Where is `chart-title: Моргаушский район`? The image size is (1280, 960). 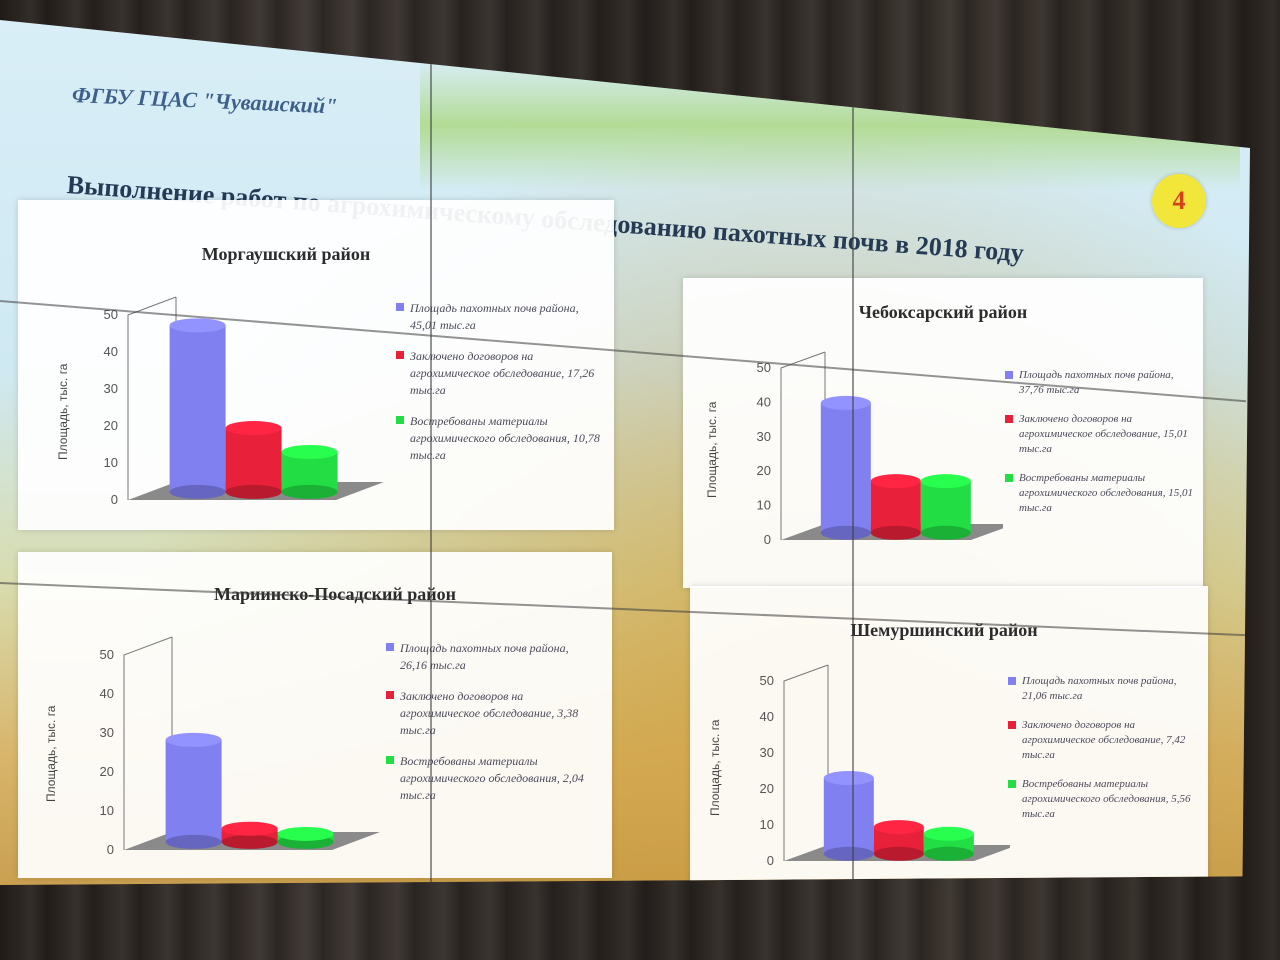 chart-title: Моргаушский район is located at coordinates (286, 254).